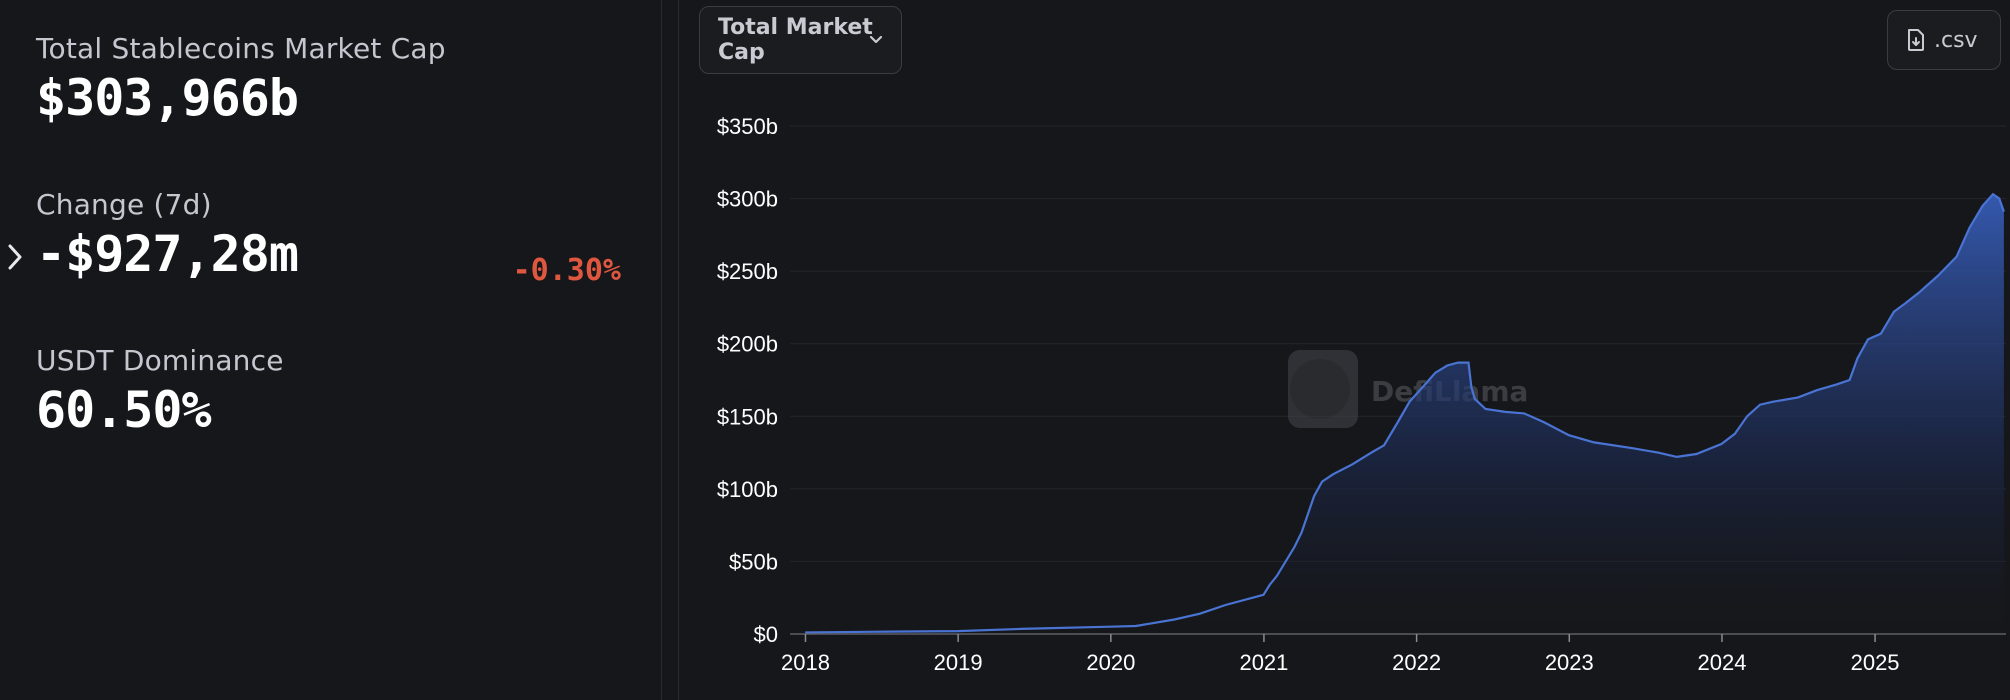 This screenshot has width=2010, height=700. I want to click on metric-dropdown-label: Total Market Cap, so click(795, 40).